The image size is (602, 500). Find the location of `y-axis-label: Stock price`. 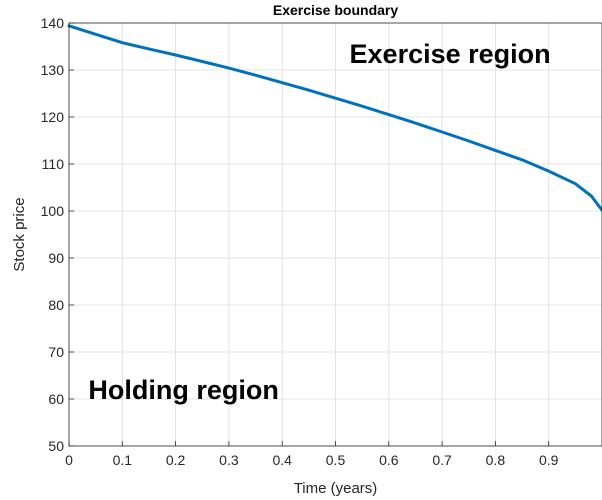

y-axis-label: Stock price is located at coordinates (19, 234).